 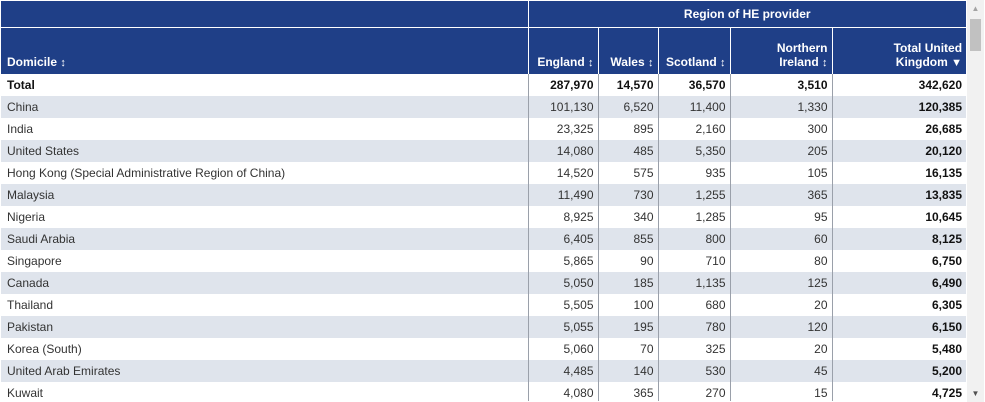 I want to click on column-label-england: England, so click(x=561, y=62).